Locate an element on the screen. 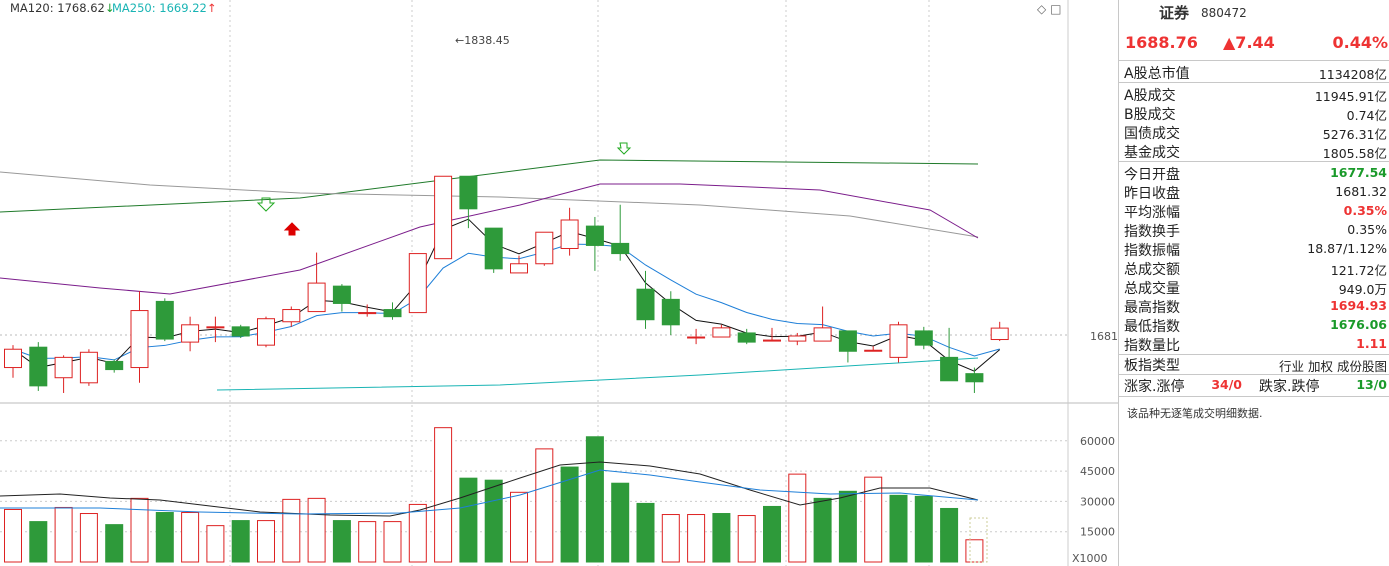 The height and width of the screenshot is (566, 1389). stat-label: 昨日收盘 is located at coordinates (1152, 194).